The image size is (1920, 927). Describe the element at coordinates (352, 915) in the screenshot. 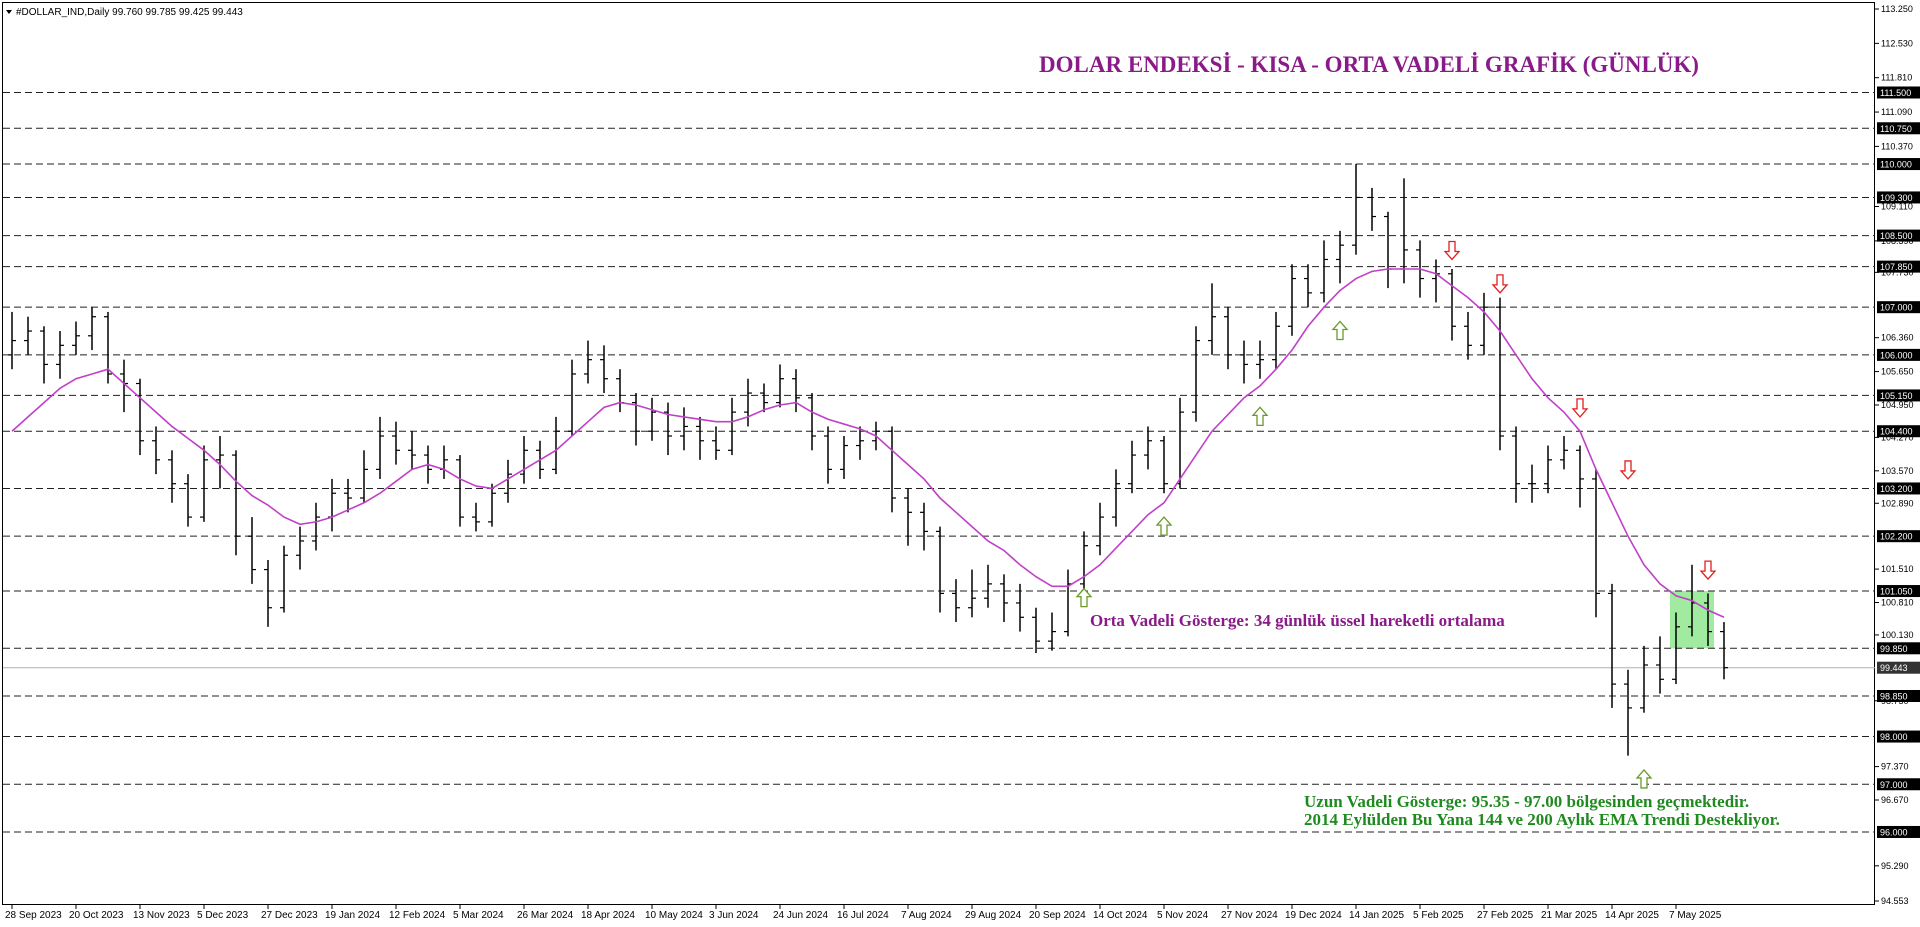

I see `x-tick-label: 19 Jan 2024` at that location.